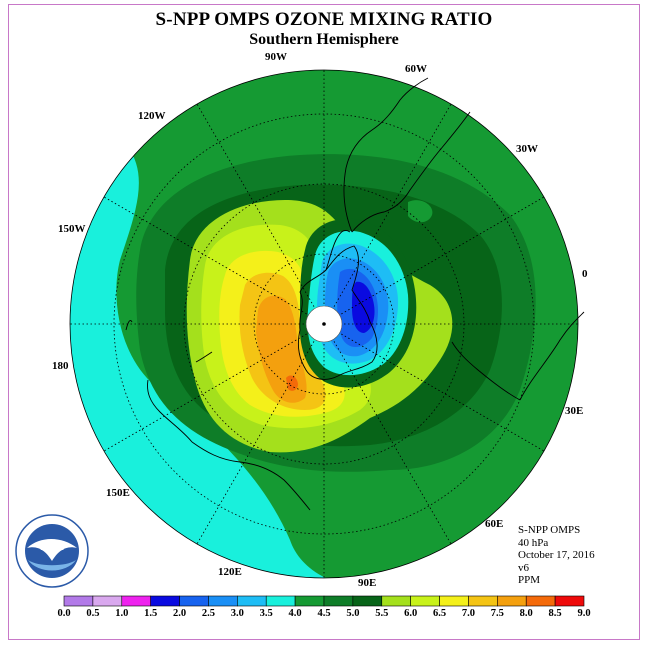 This screenshot has height=648, width=648. Describe the element at coordinates (529, 580) in the screenshot. I see `info-units: PPM` at that location.